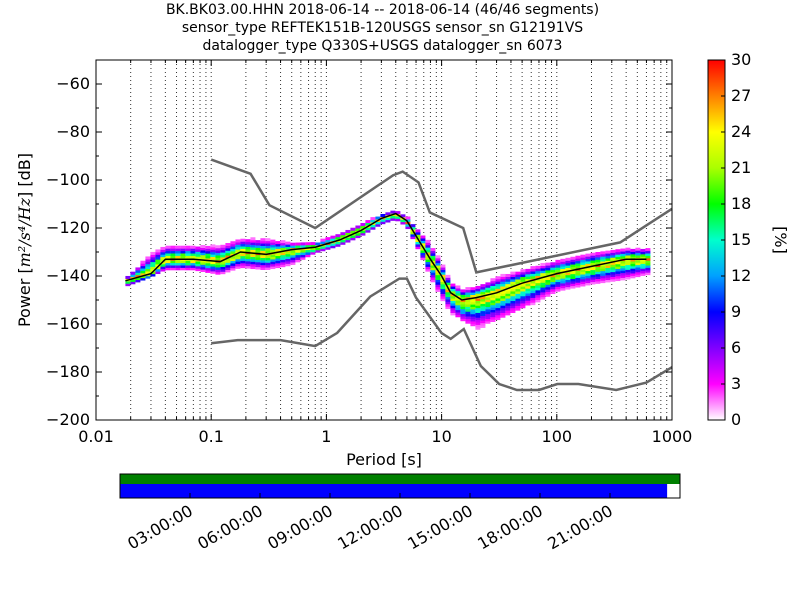 This screenshot has height=600, width=800. I want to click on y-tick-label: −160, so click(68, 323).